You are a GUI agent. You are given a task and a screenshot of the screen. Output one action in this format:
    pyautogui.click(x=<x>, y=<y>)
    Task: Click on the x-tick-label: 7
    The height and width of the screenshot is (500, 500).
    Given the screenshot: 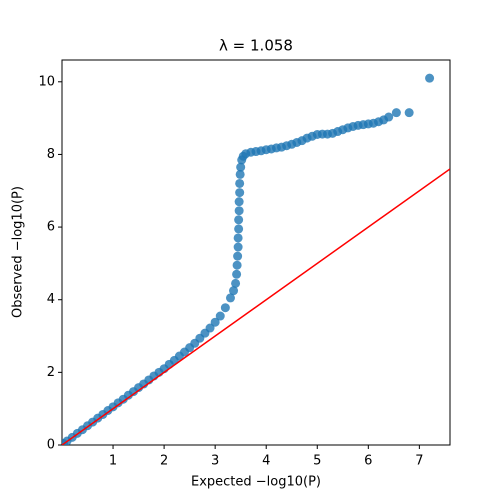 What is the action you would take?
    pyautogui.click(x=419, y=461)
    